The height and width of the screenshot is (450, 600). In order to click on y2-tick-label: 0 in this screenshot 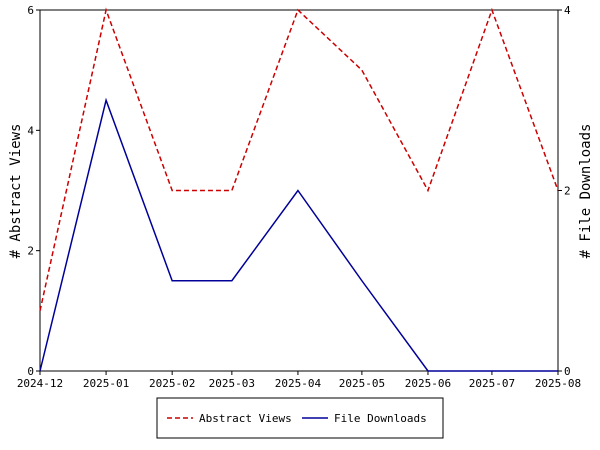, I will do `click(567, 371)`.